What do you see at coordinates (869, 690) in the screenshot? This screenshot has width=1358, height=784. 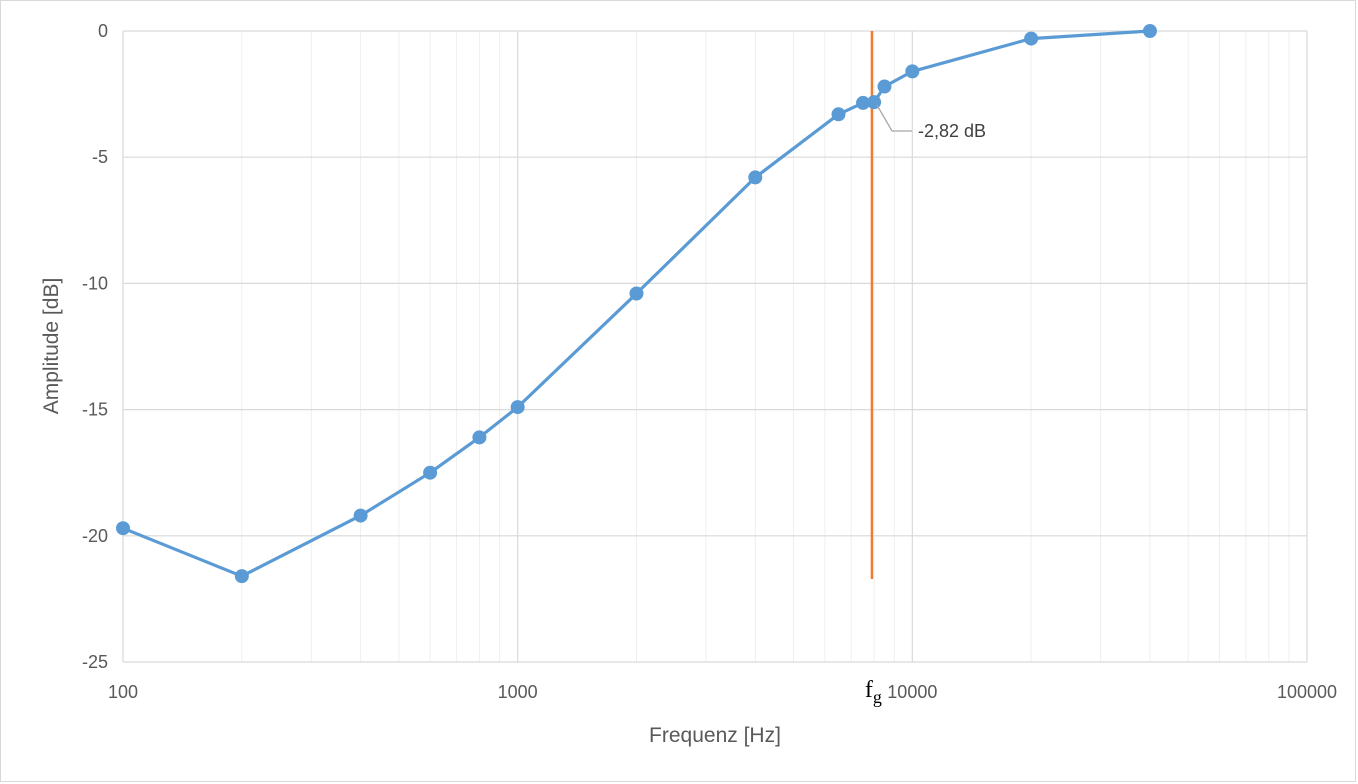 I see `fg-main: f` at bounding box center [869, 690].